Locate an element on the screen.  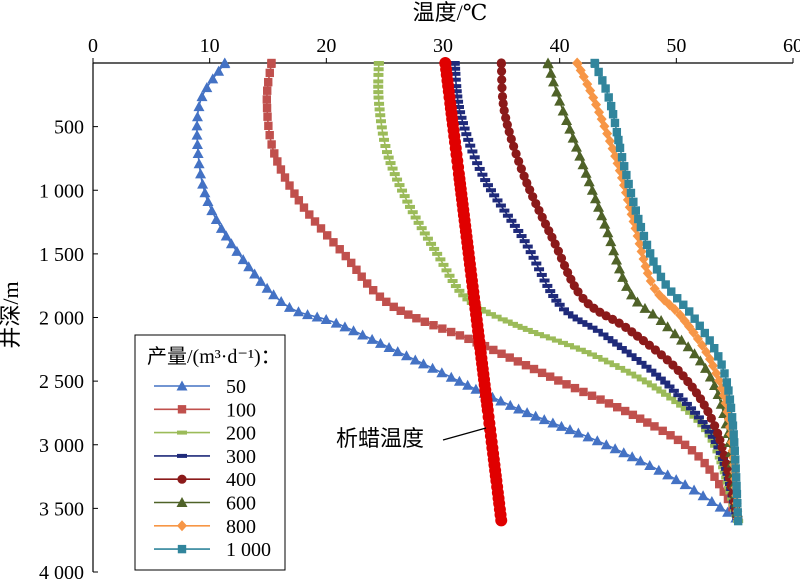
y-tick-label: 1 000 is located at coordinates (61, 191).